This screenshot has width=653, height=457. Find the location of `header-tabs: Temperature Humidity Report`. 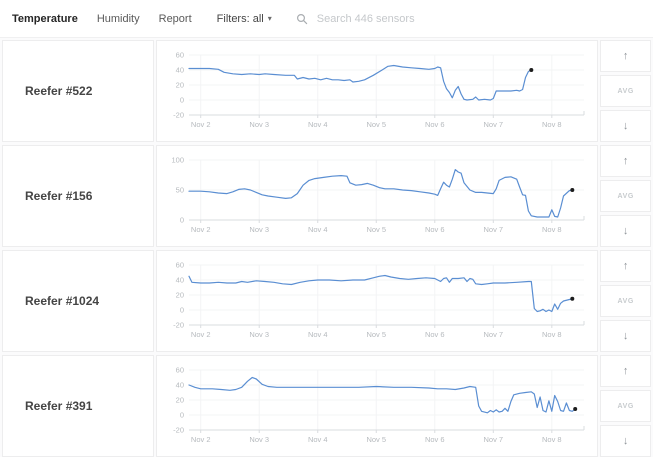

header-tabs: Temperature Humidity Report is located at coordinates (111, 19).